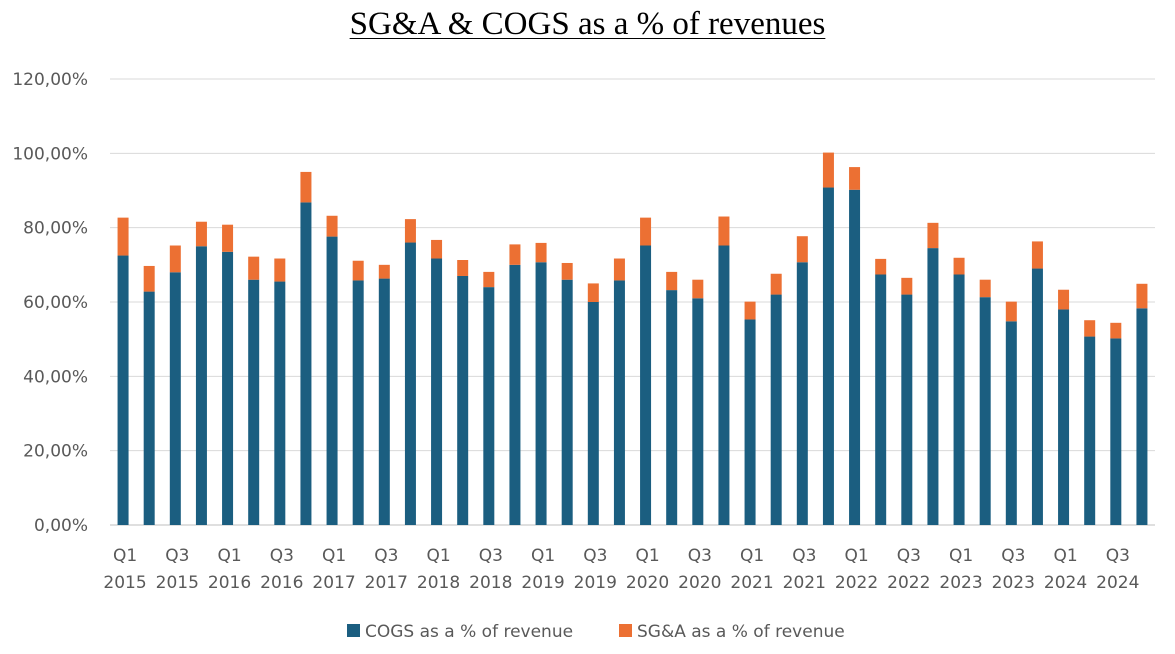  Describe the element at coordinates (55, 303) in the screenshot. I see `y-tick-label: 60,00%` at that location.